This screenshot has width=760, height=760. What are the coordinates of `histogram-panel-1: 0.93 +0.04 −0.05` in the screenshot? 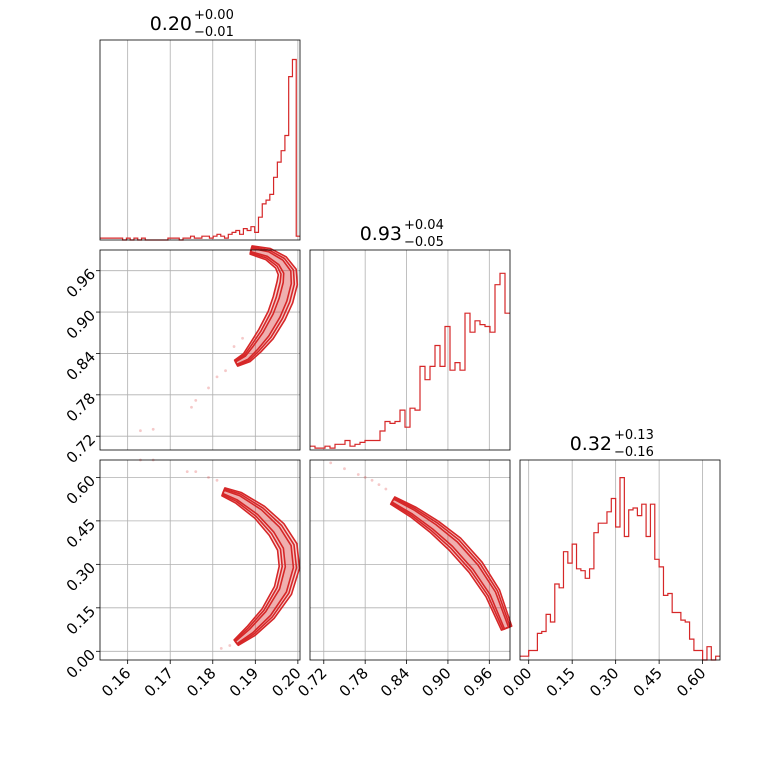 It's located at (410, 334).